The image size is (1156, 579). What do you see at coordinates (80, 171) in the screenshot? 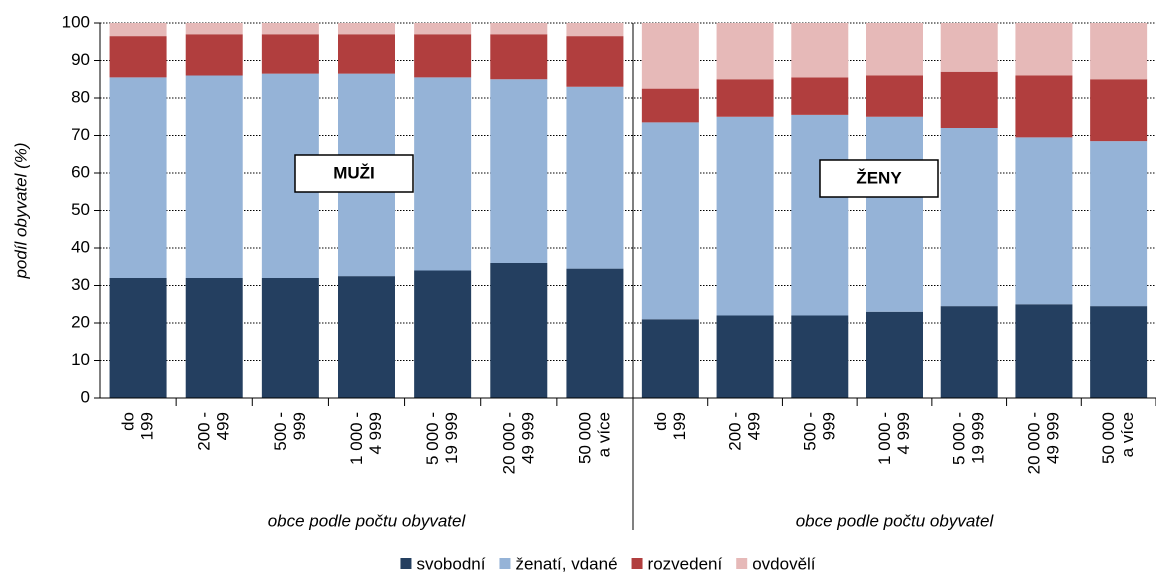
I see `y-tick-label: 60` at bounding box center [80, 171].